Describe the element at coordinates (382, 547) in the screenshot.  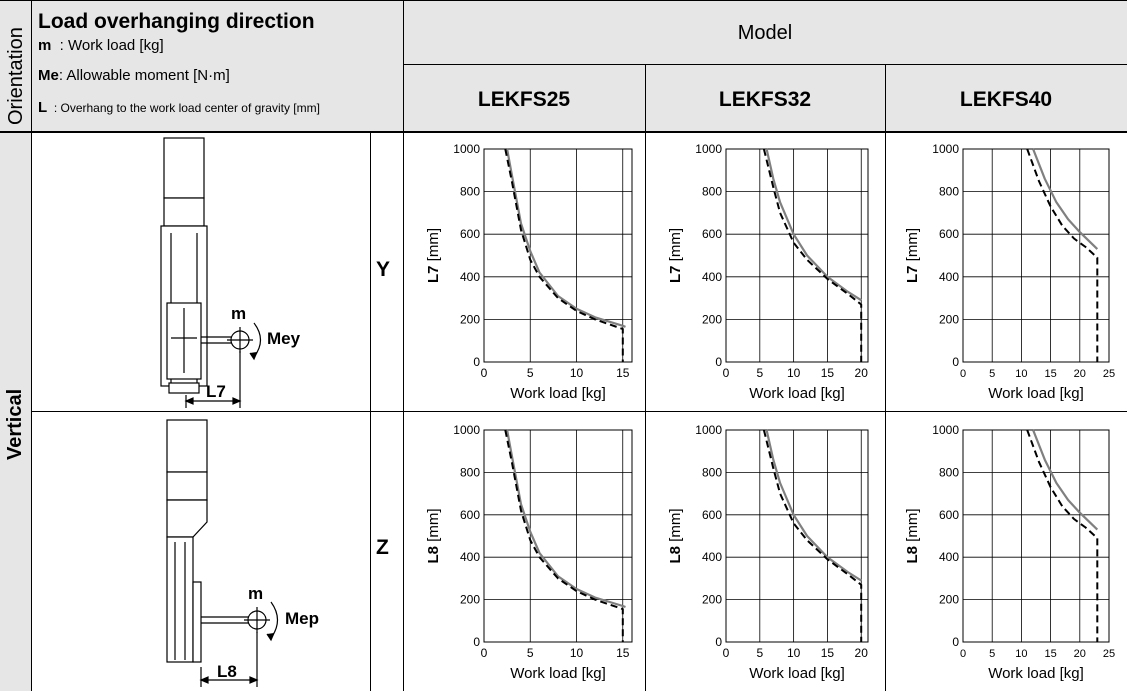
I see `axis-letter-z: Z` at that location.